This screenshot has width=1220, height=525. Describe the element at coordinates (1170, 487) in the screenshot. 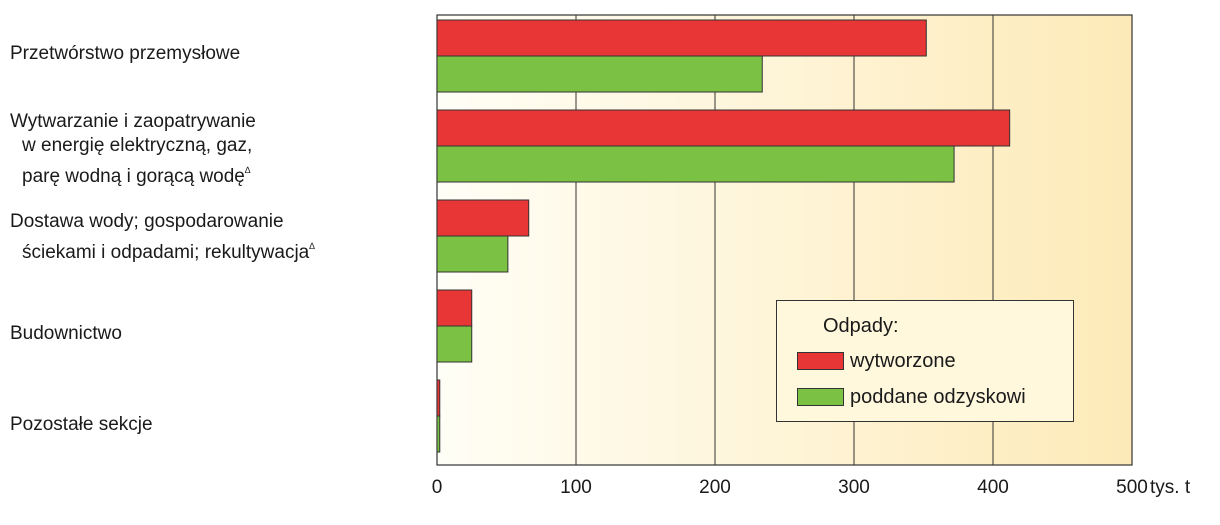

I see `x-unit-label: tys. t` at that location.